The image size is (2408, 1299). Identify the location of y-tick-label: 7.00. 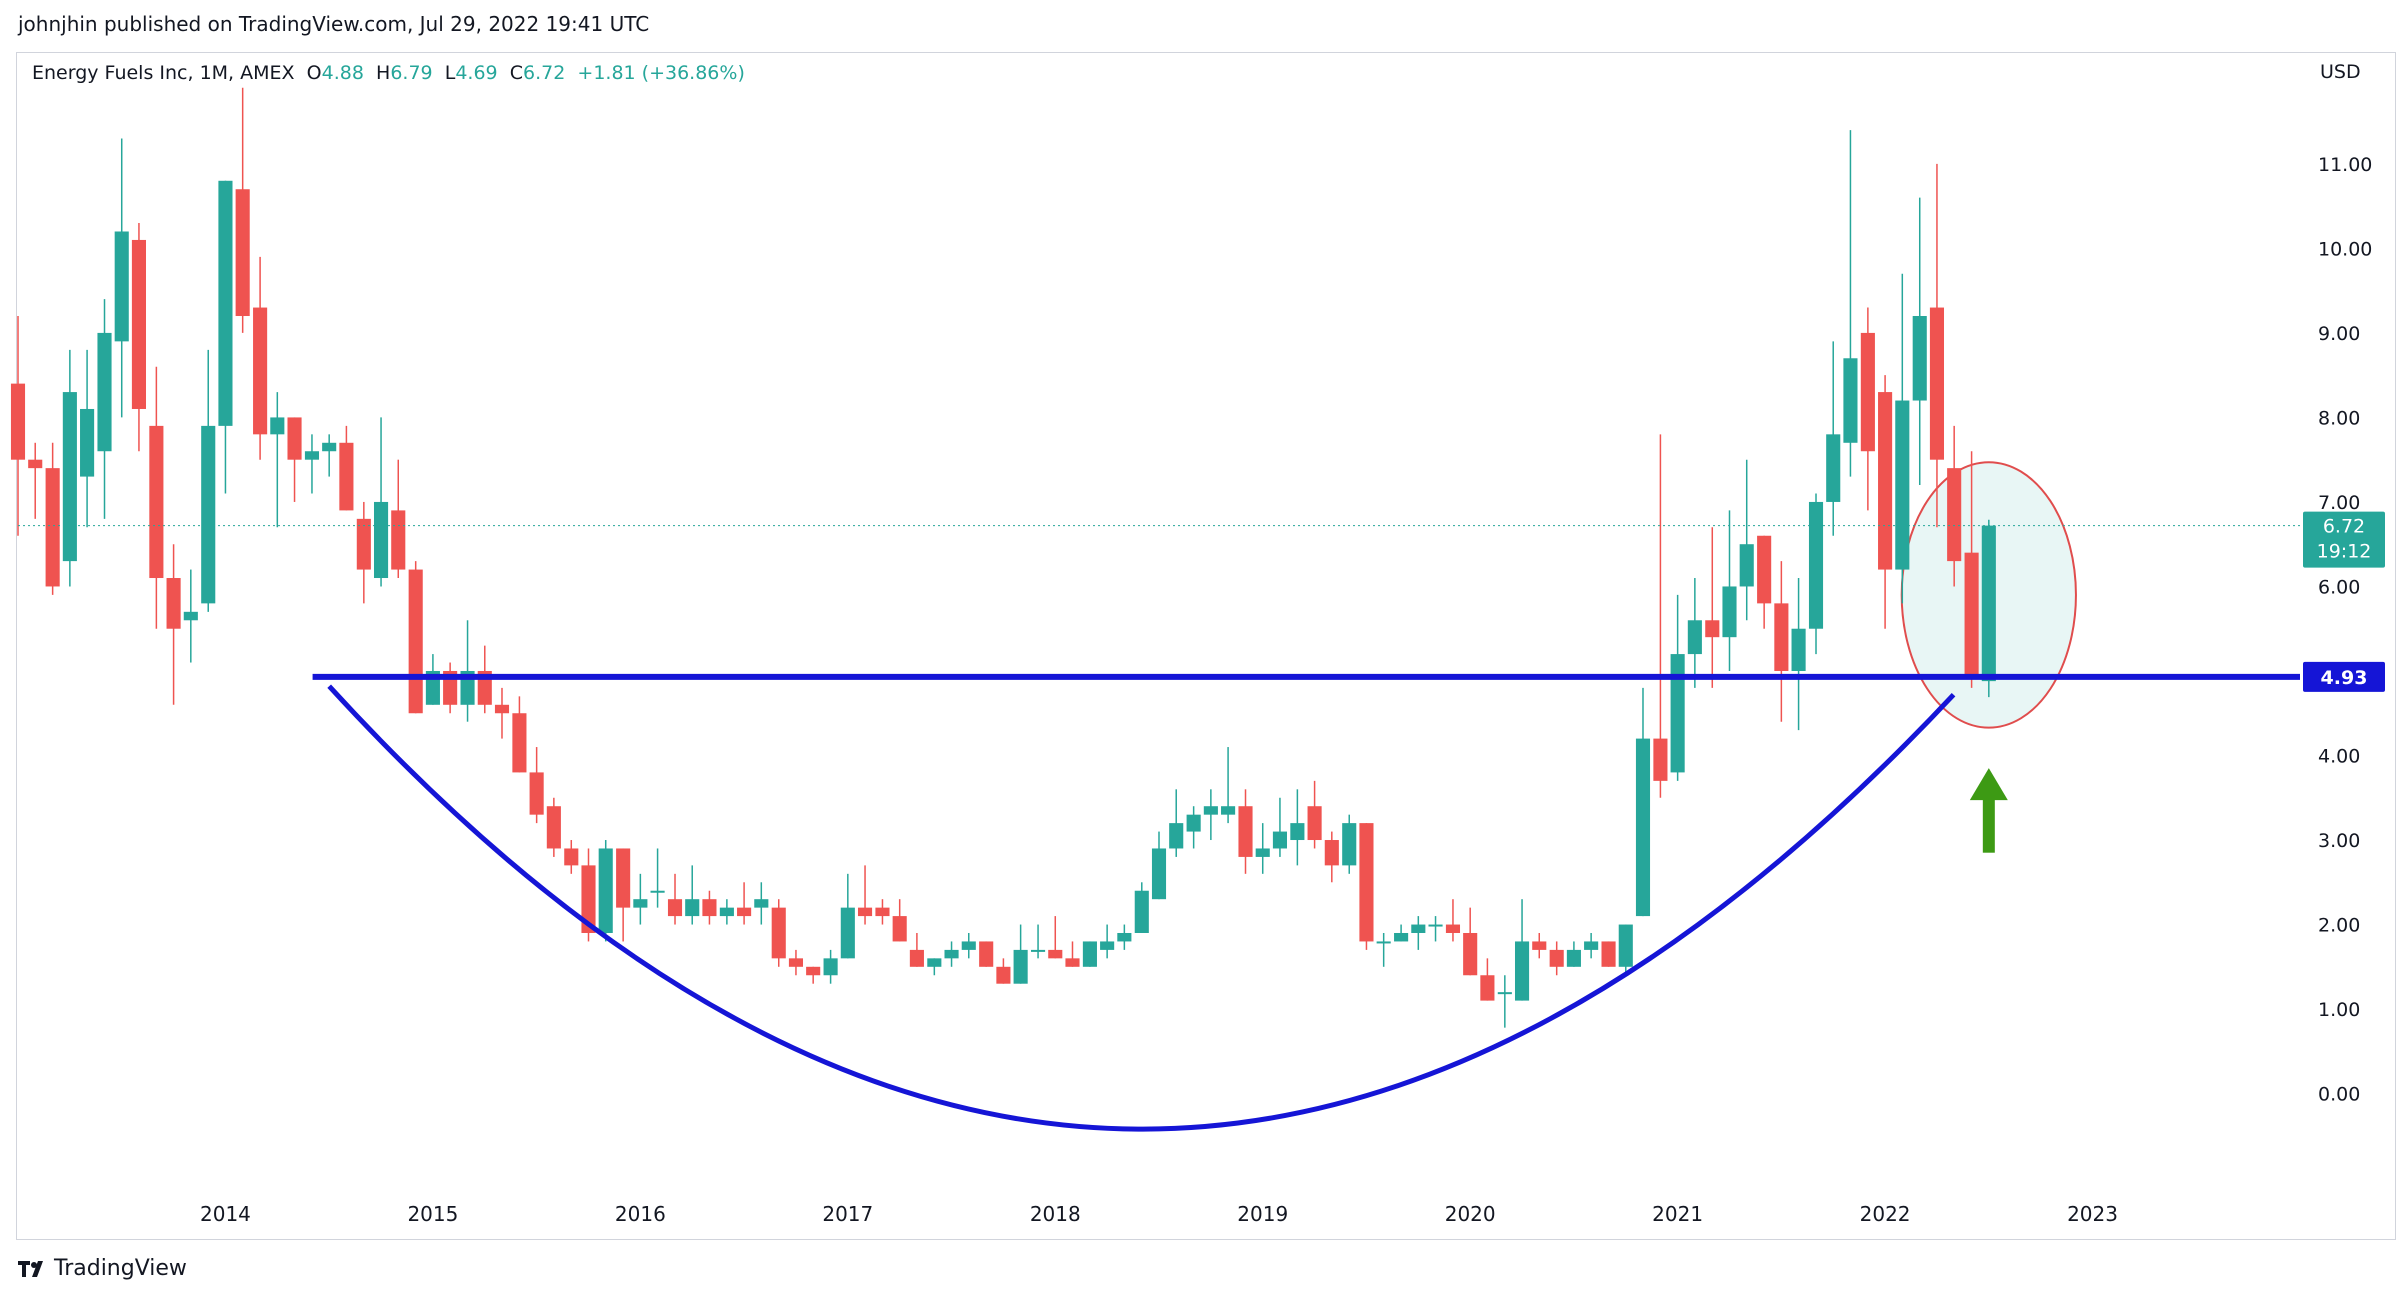
(2339, 503).